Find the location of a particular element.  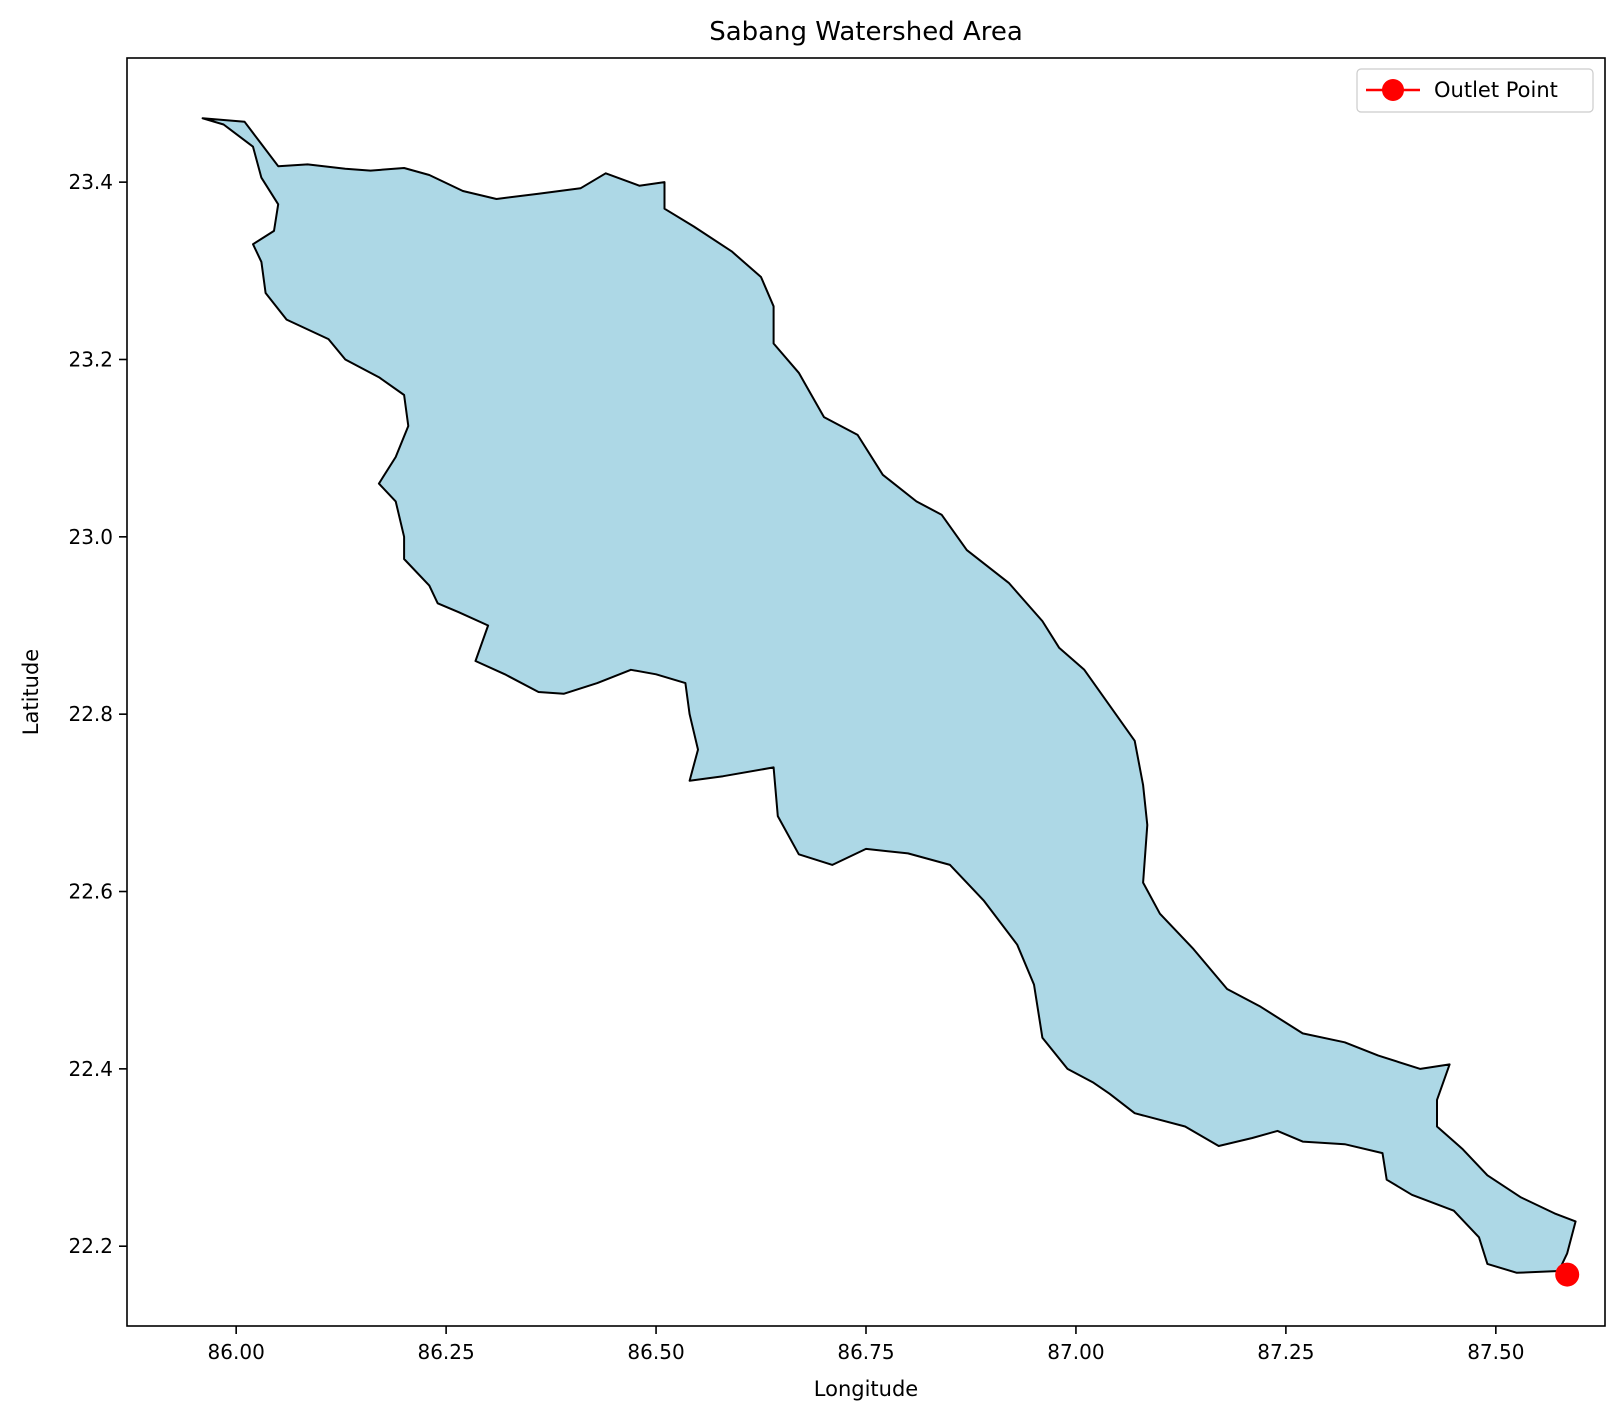

map-title: Sabang Watershed Area is located at coordinates (866, 32).